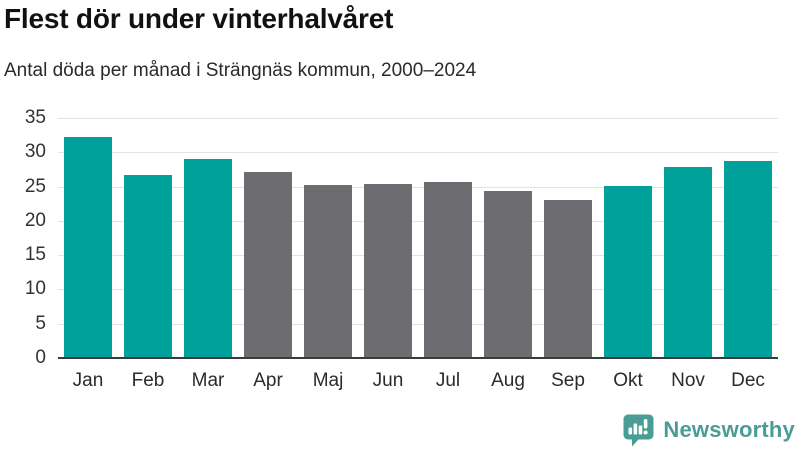 Image resolution: width=800 pixels, height=450 pixels. I want to click on brand-name: Newsworthy, so click(729, 429).